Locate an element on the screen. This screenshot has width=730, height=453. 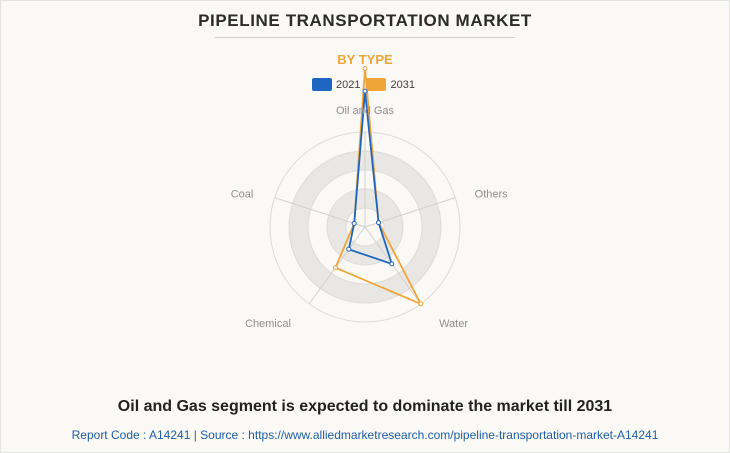
legend-item-2031: 2031 is located at coordinates (390, 84).